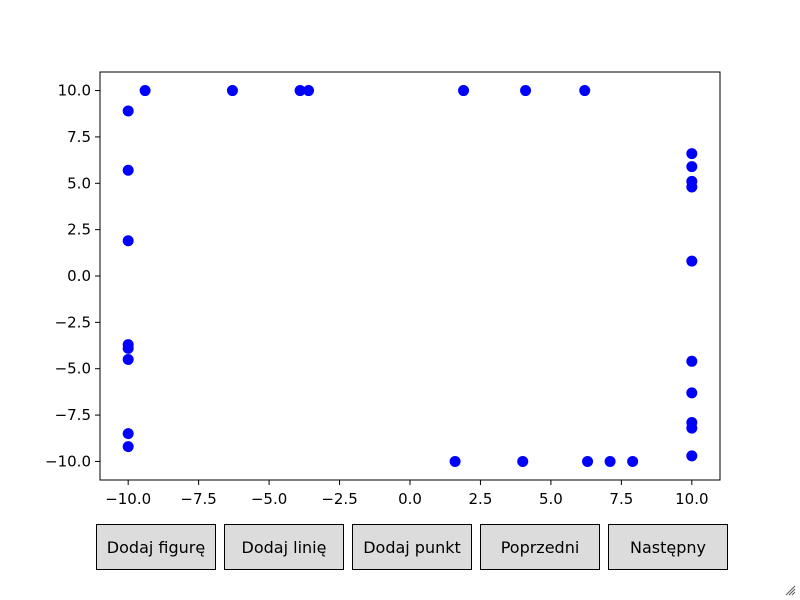 Image resolution: width=800 pixels, height=600 pixels. What do you see at coordinates (412, 547) in the screenshot?
I see `add-point-button: Dodaj punkt` at bounding box center [412, 547].